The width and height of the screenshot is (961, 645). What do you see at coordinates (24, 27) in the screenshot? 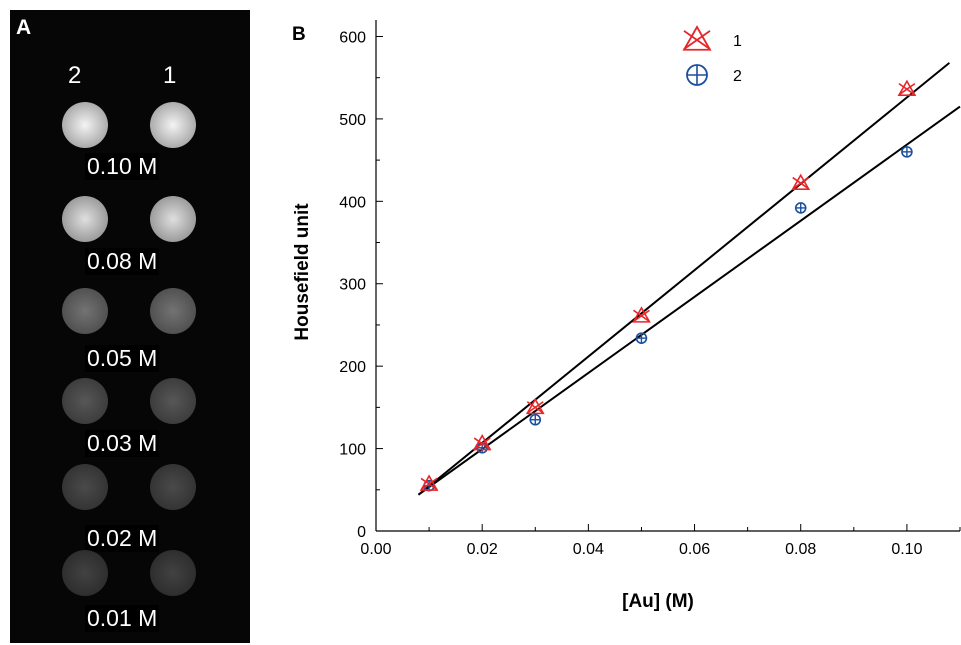
I see `panel-a-letter: A` at bounding box center [24, 27].